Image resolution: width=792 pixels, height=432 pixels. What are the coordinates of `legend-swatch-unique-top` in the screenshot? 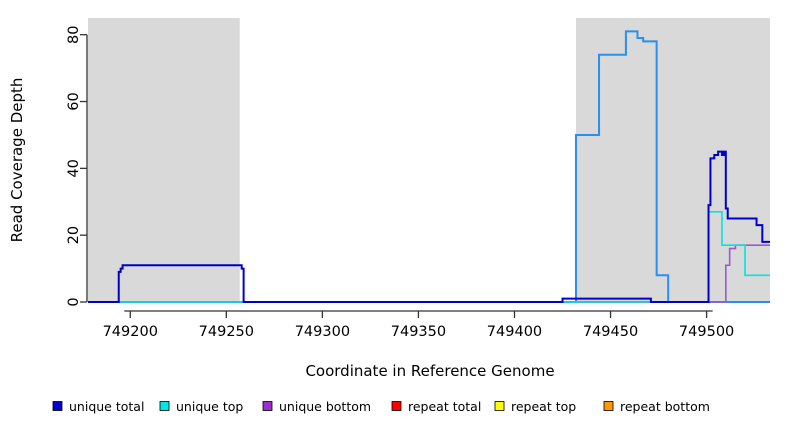 It's located at (164, 406).